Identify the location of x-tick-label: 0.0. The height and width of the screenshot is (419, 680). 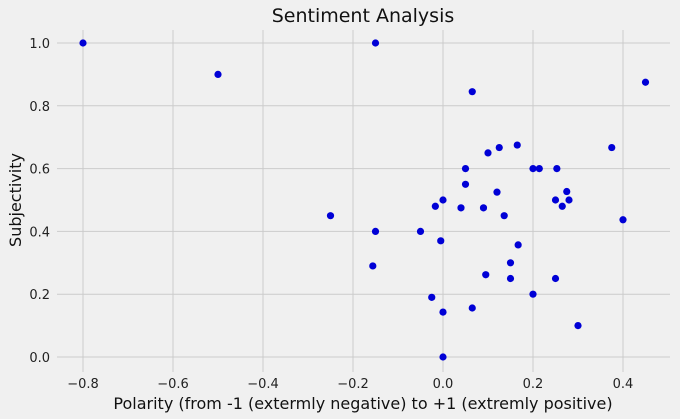
(443, 384).